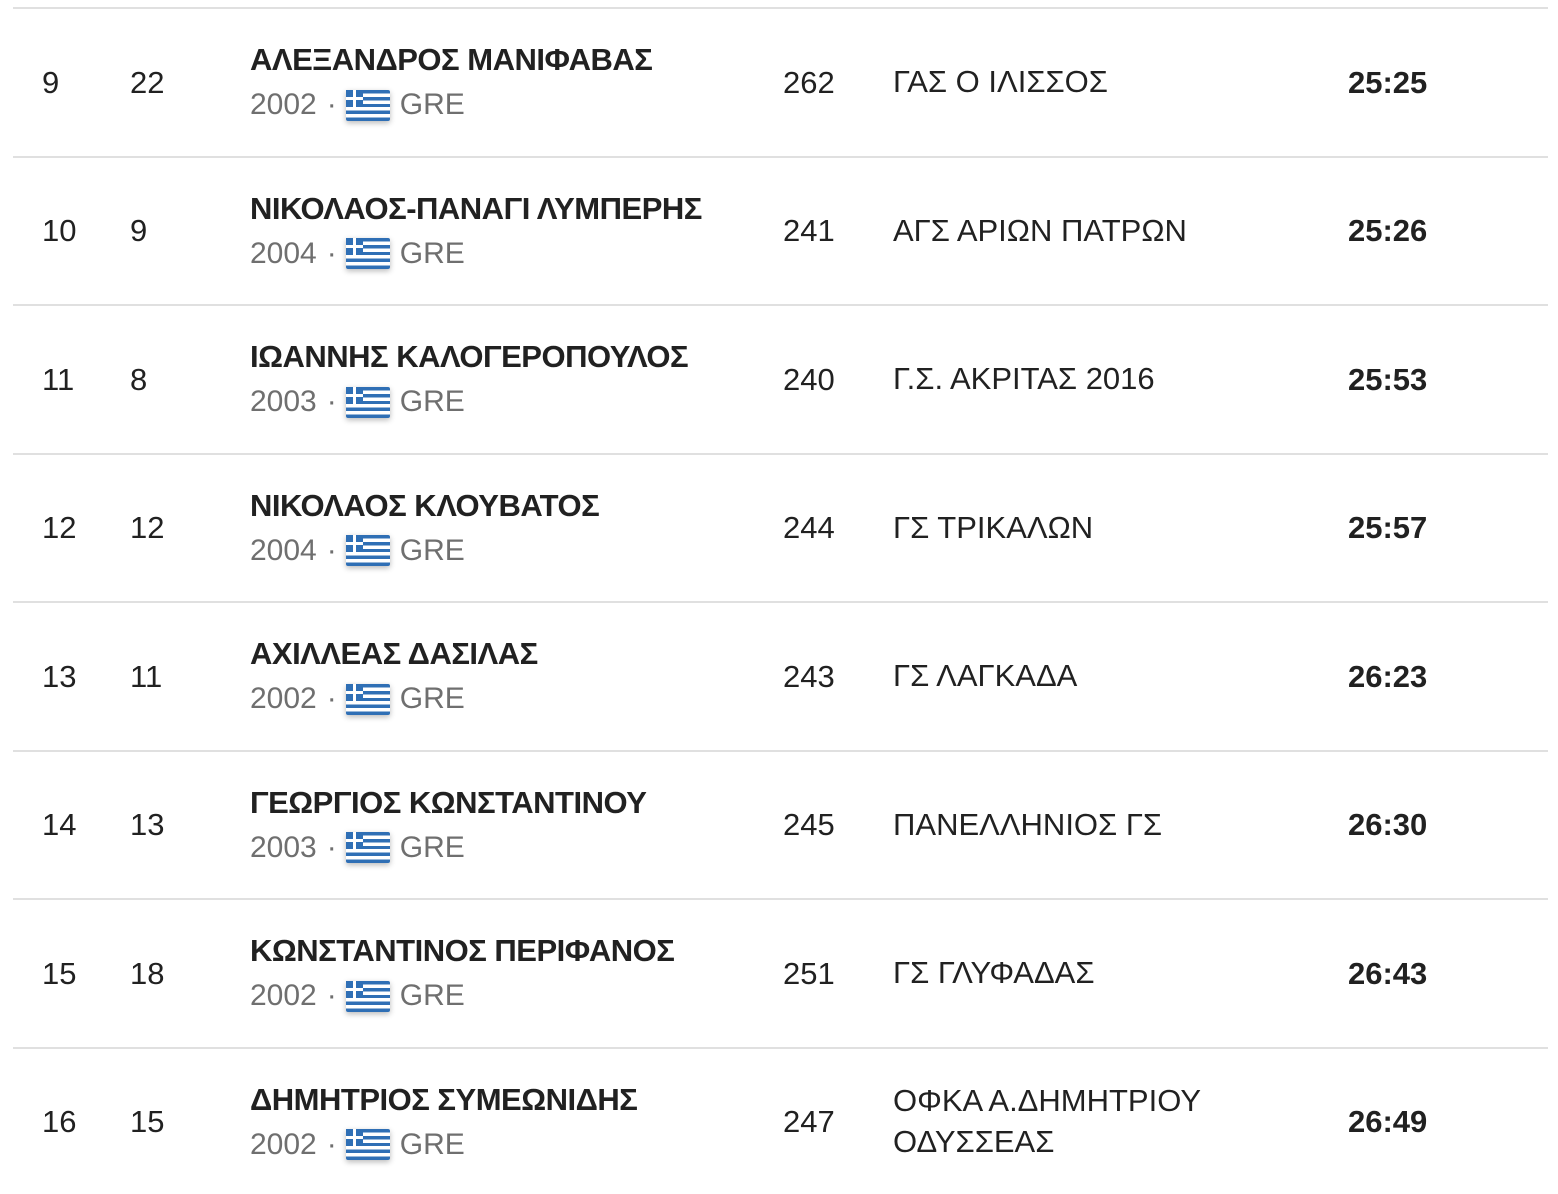 Image resolution: width=1558 pixels, height=1194 pixels. What do you see at coordinates (59, 231) in the screenshot?
I see `rank-value: 10` at bounding box center [59, 231].